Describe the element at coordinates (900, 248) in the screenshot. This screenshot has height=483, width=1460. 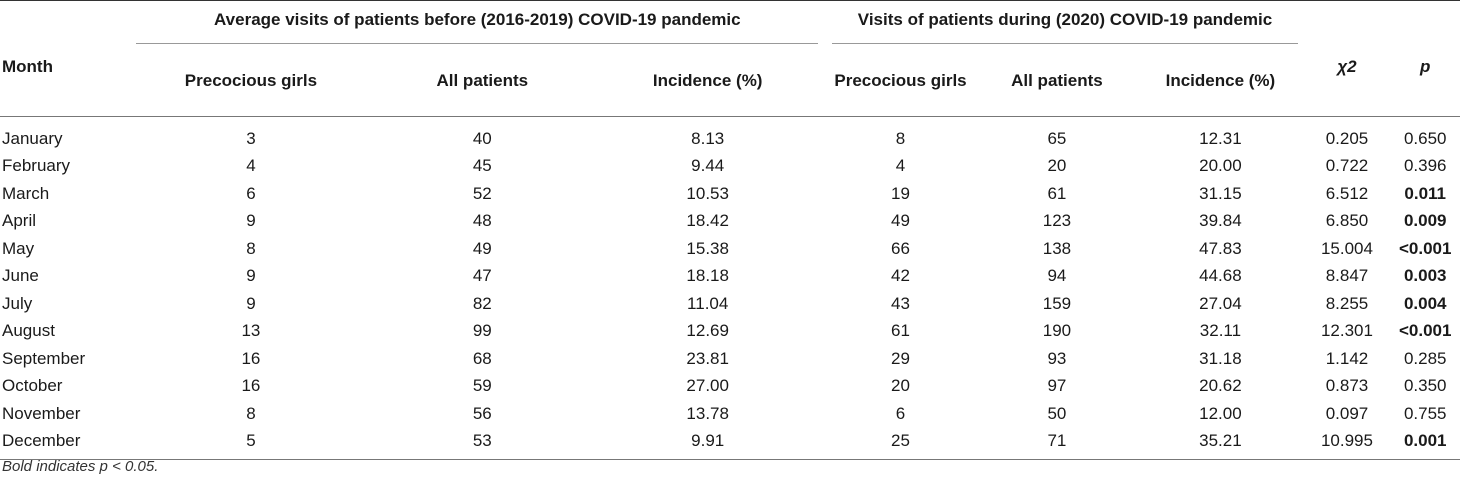
I see `cell-d-girls: 66` at that location.